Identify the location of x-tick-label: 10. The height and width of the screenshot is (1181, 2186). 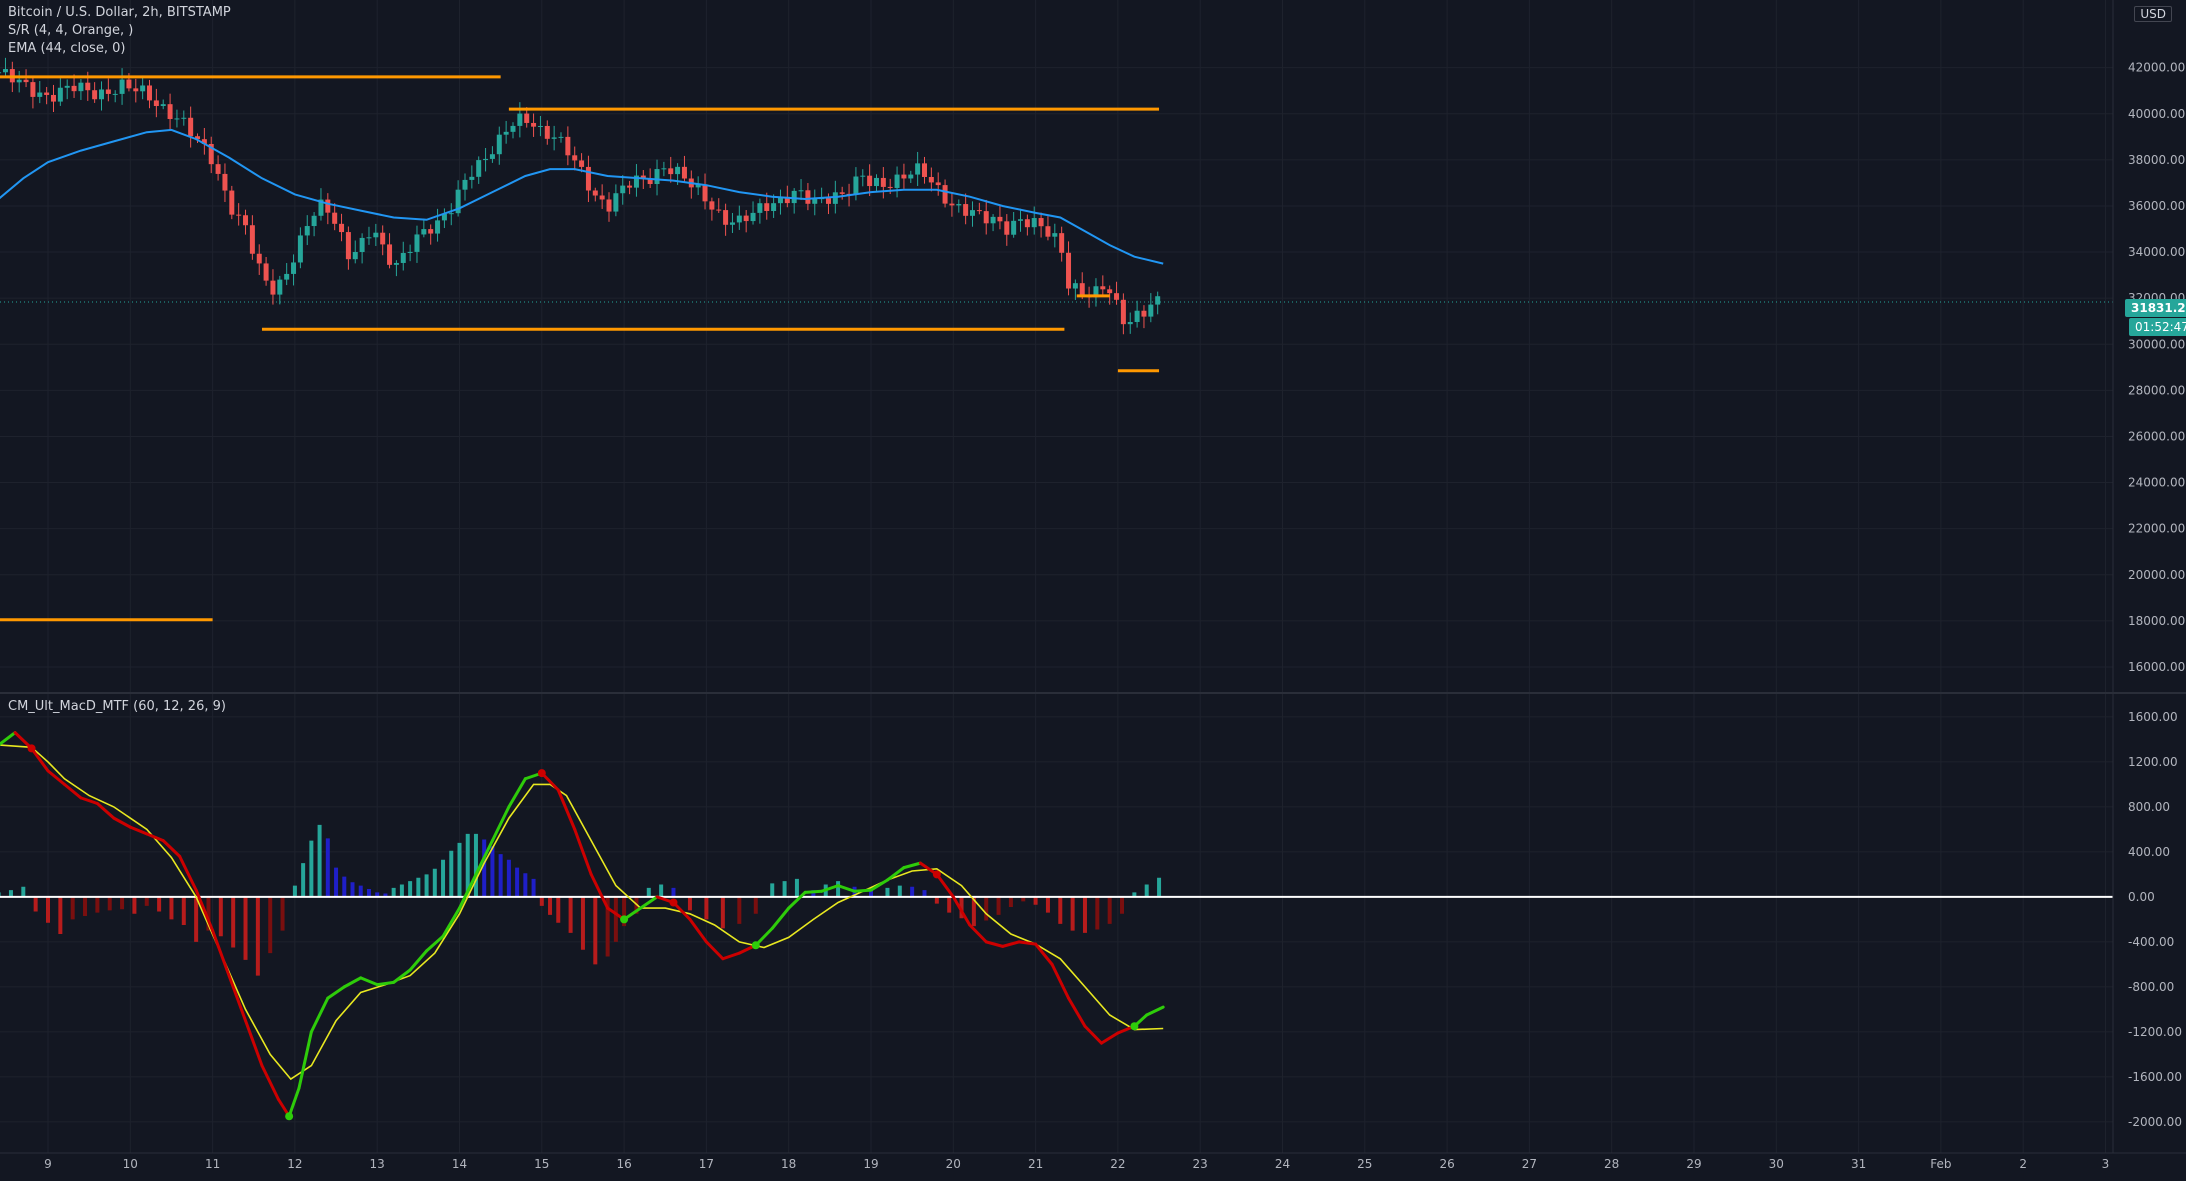
(130, 1164).